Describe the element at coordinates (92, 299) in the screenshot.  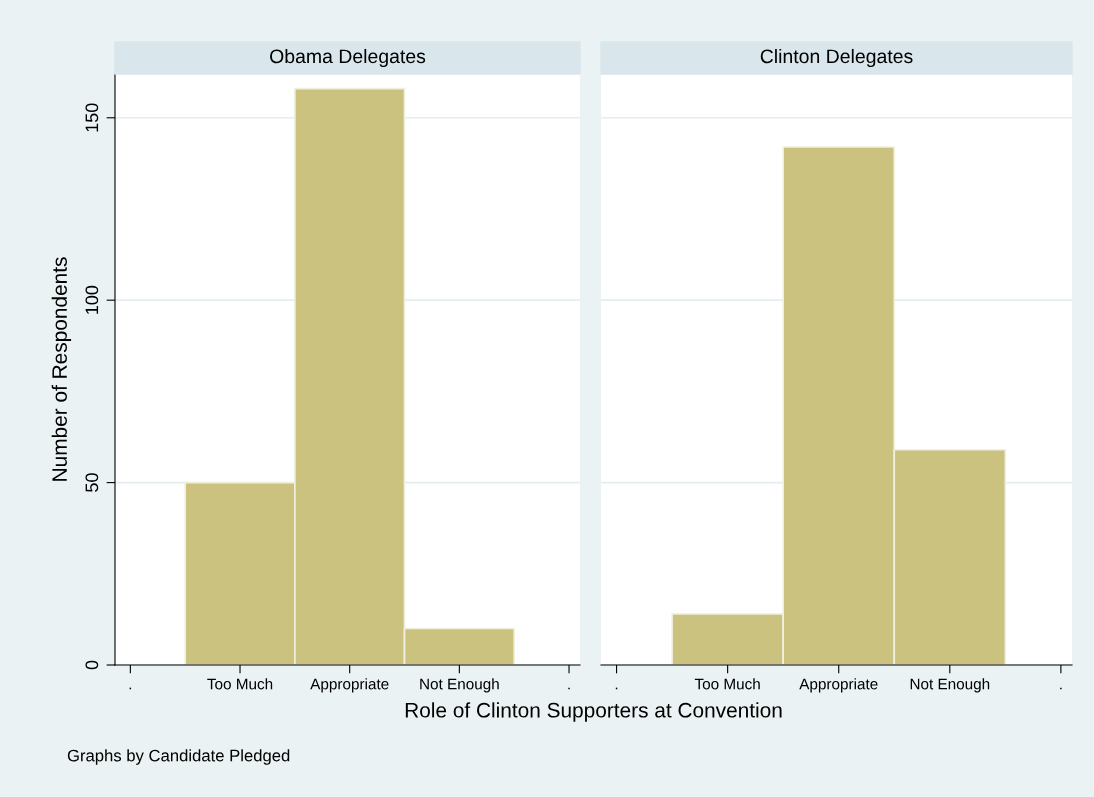
I see `y-tick-label: 100` at that location.